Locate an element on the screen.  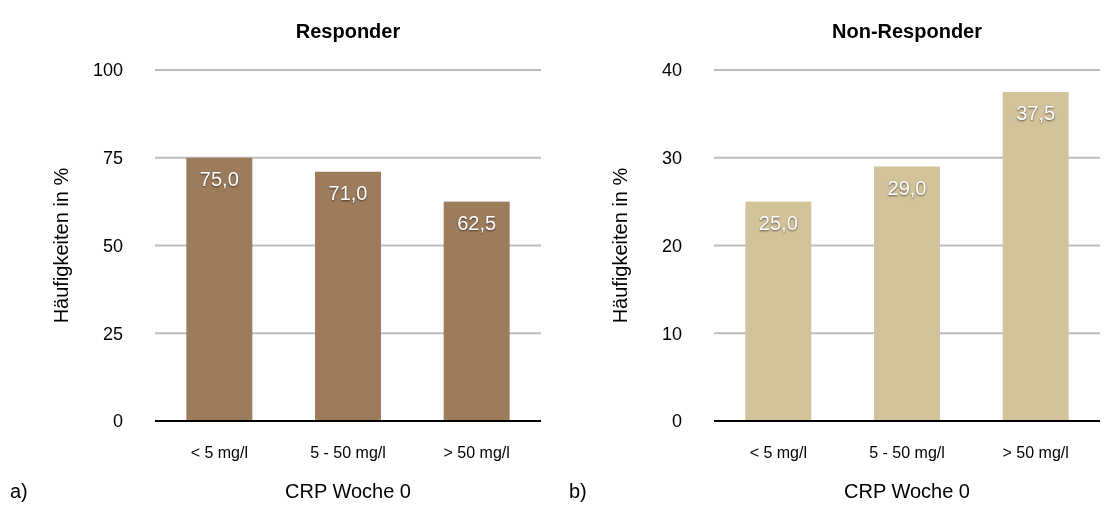
y-tick-label: 40 is located at coordinates (671, 70).